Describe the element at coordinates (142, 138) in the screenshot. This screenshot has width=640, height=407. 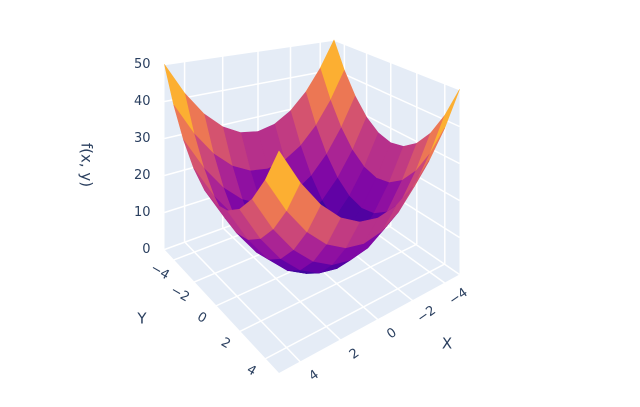
I see `z-tick-label: 30` at that location.